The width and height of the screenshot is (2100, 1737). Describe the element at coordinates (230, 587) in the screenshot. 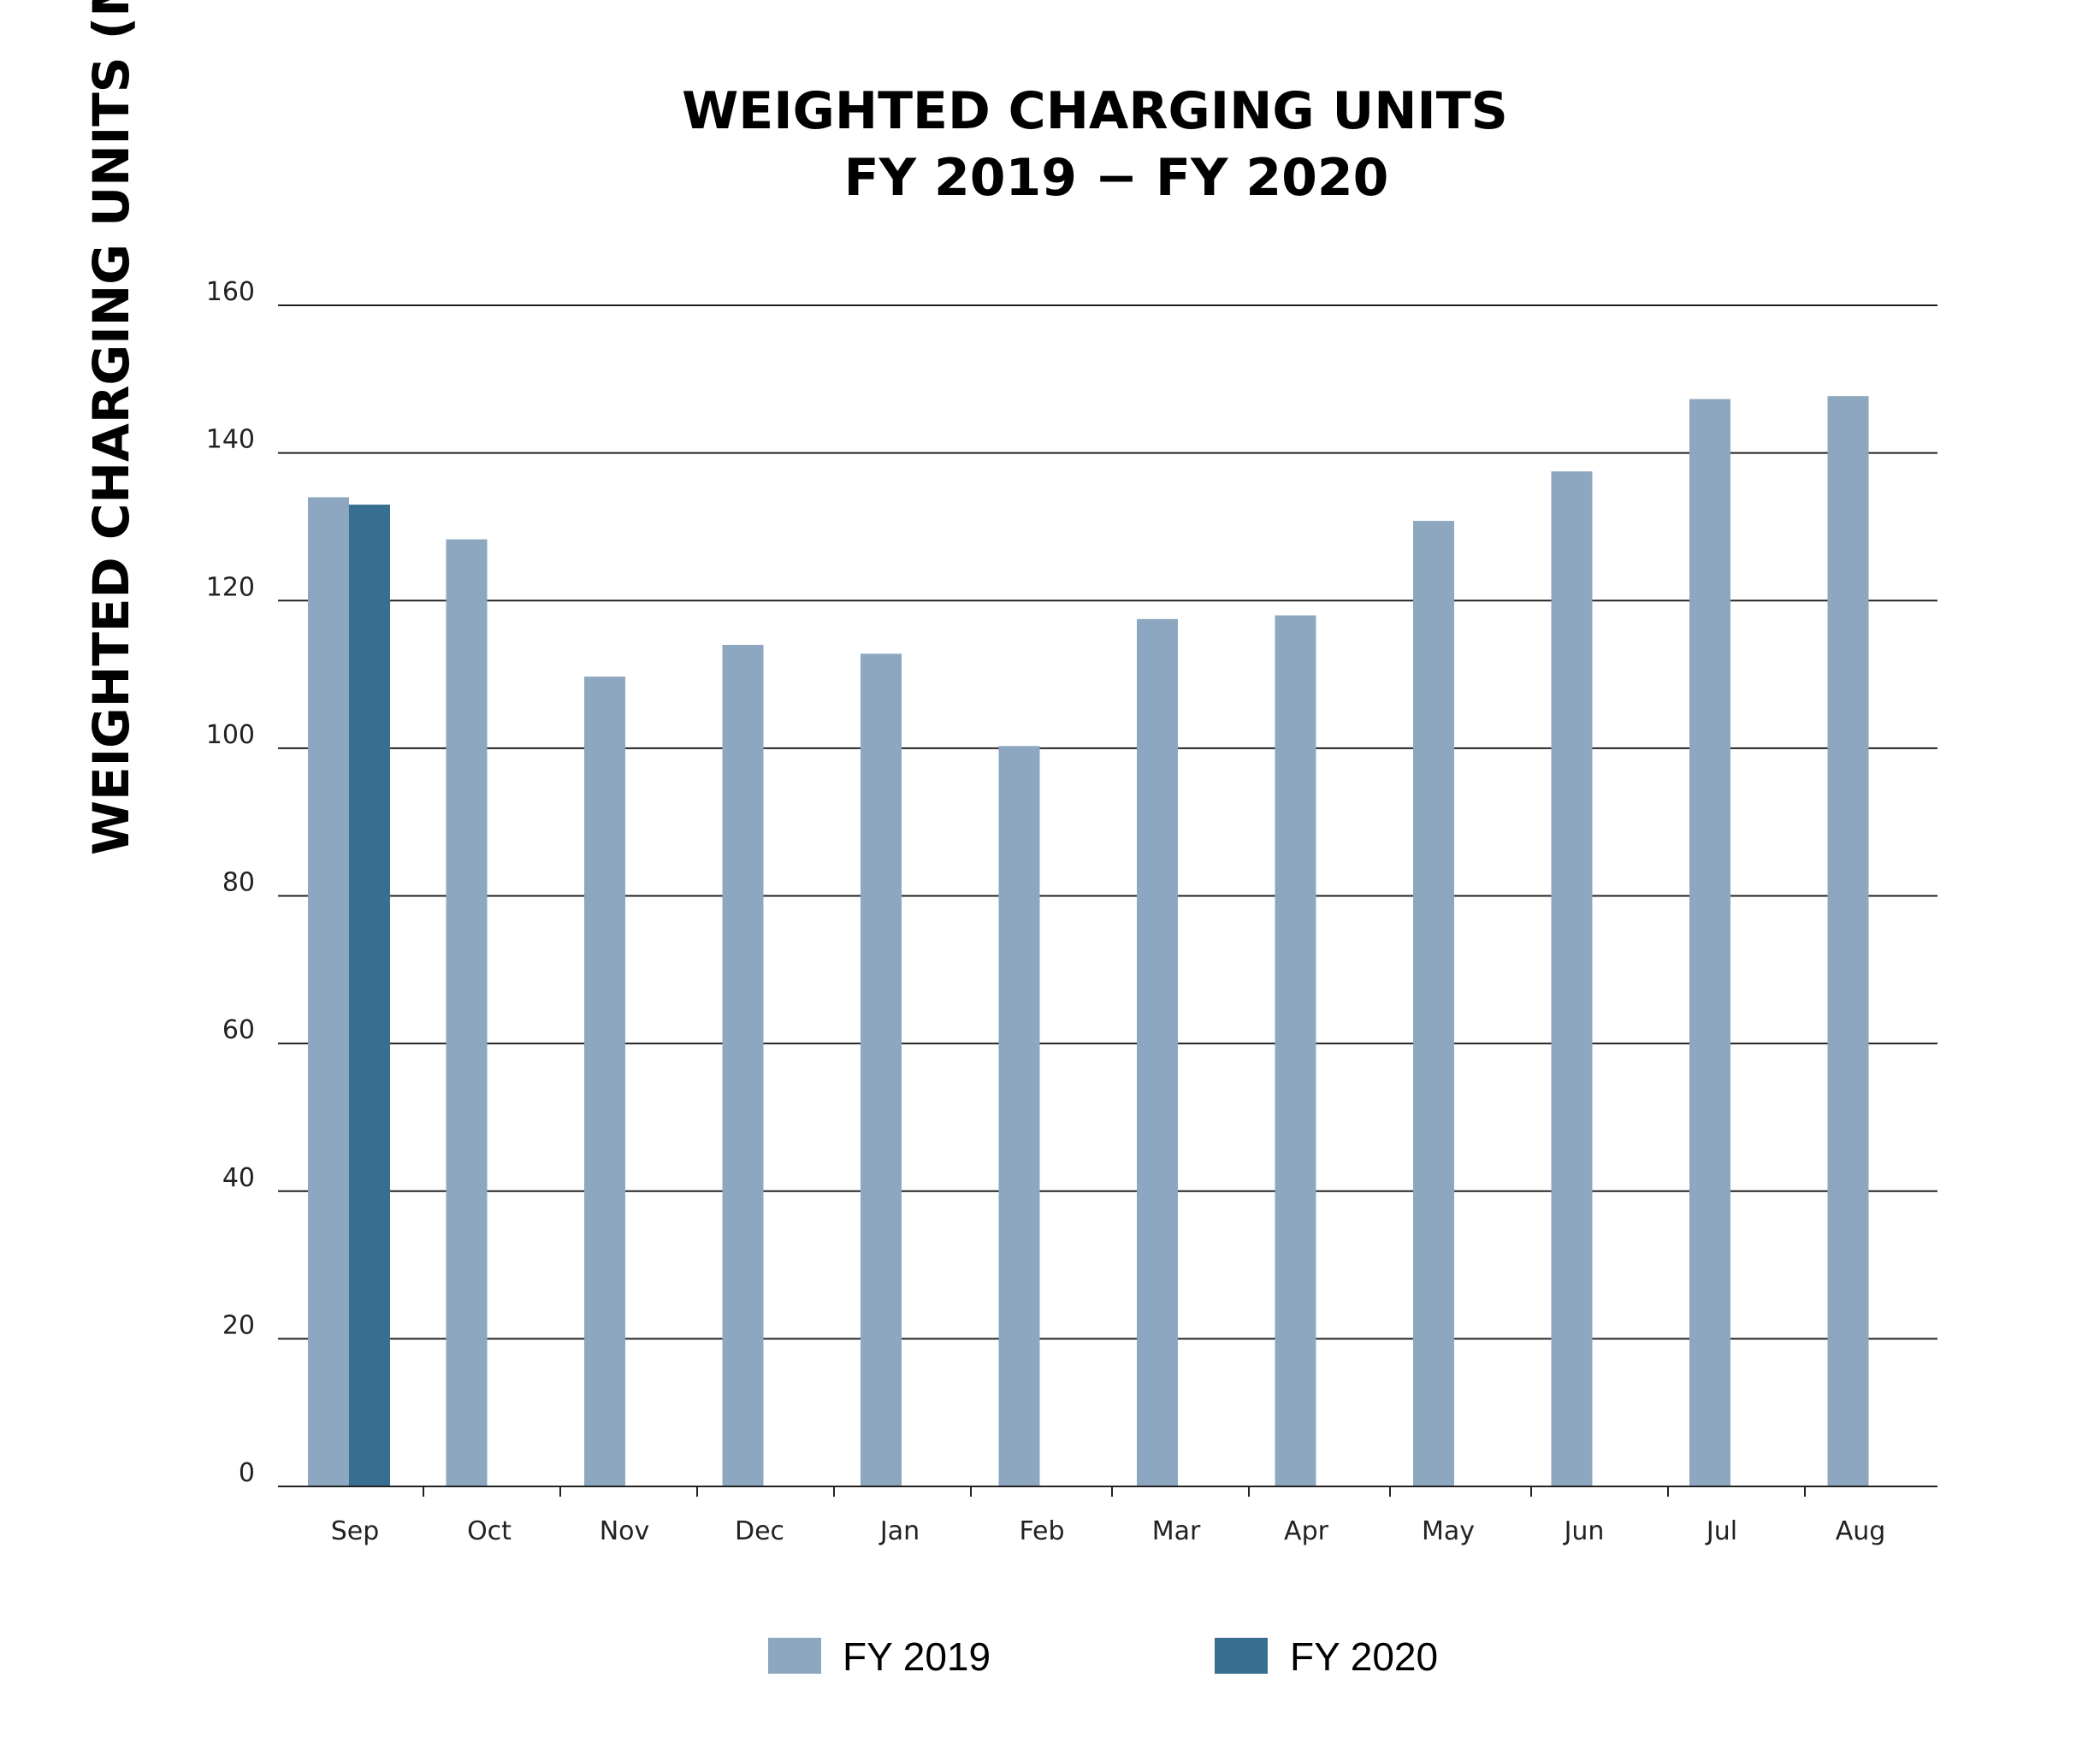

I see `y-tick-label: 120` at that location.